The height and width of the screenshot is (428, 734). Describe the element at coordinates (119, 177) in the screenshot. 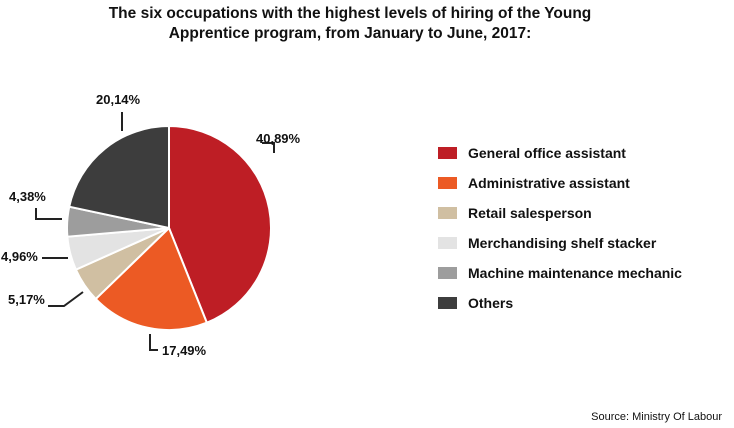

I see `pie-slice-others` at that location.